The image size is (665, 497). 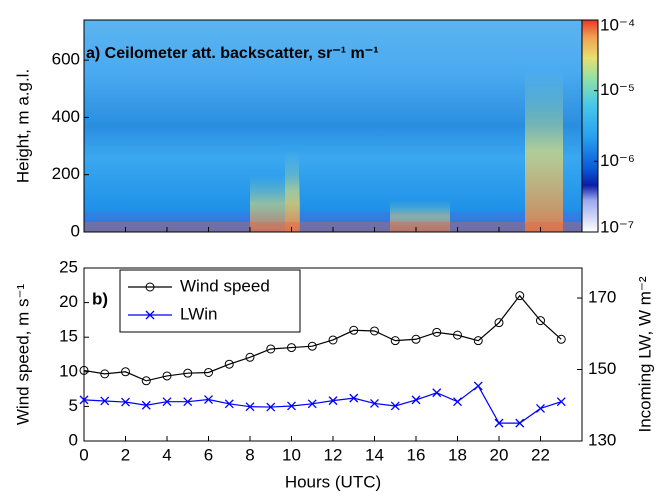 What do you see at coordinates (457, 454) in the screenshot?
I see `x-tick-label: 18` at bounding box center [457, 454].